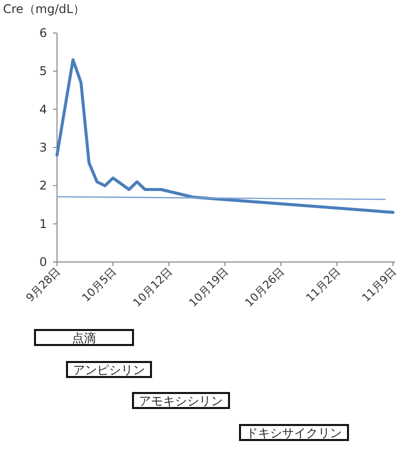 The width and height of the screenshot is (400, 451). What do you see at coordinates (380, 284) in the screenshot?
I see `x-tick-label: 11月9日` at bounding box center [380, 284].